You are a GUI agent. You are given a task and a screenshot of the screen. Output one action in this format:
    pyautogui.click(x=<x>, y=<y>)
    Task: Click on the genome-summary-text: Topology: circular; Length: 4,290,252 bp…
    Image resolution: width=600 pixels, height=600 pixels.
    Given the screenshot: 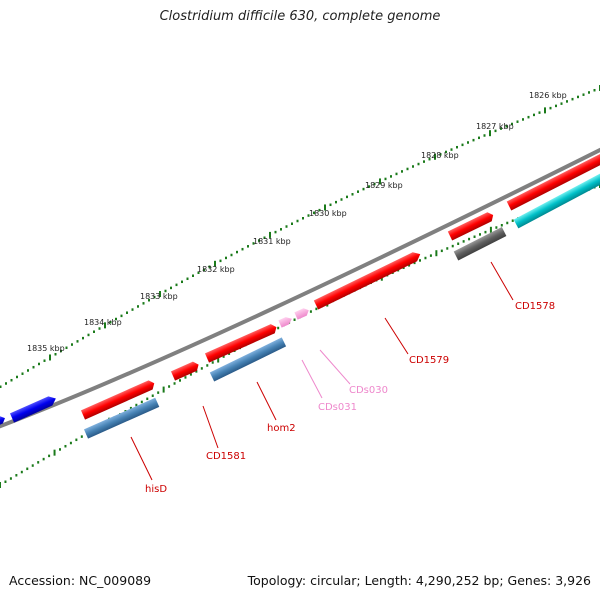 What is the action you would take?
    pyautogui.click(x=419, y=580)
    